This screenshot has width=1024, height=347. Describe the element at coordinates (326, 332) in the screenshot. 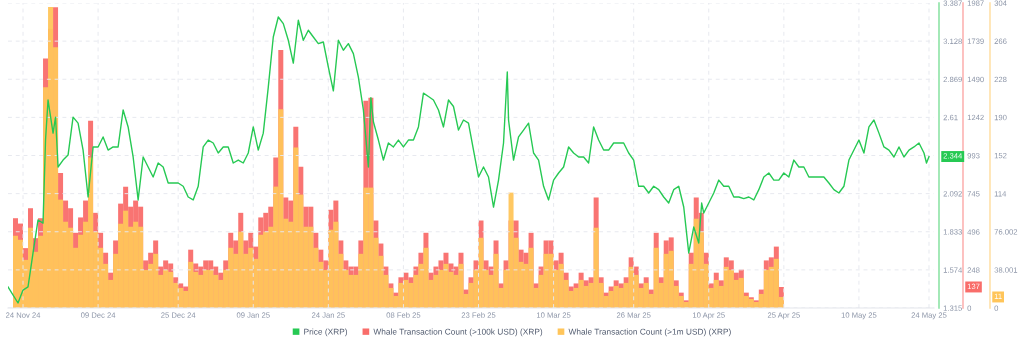

I see `legend-label: Price (XRP)` at that location.